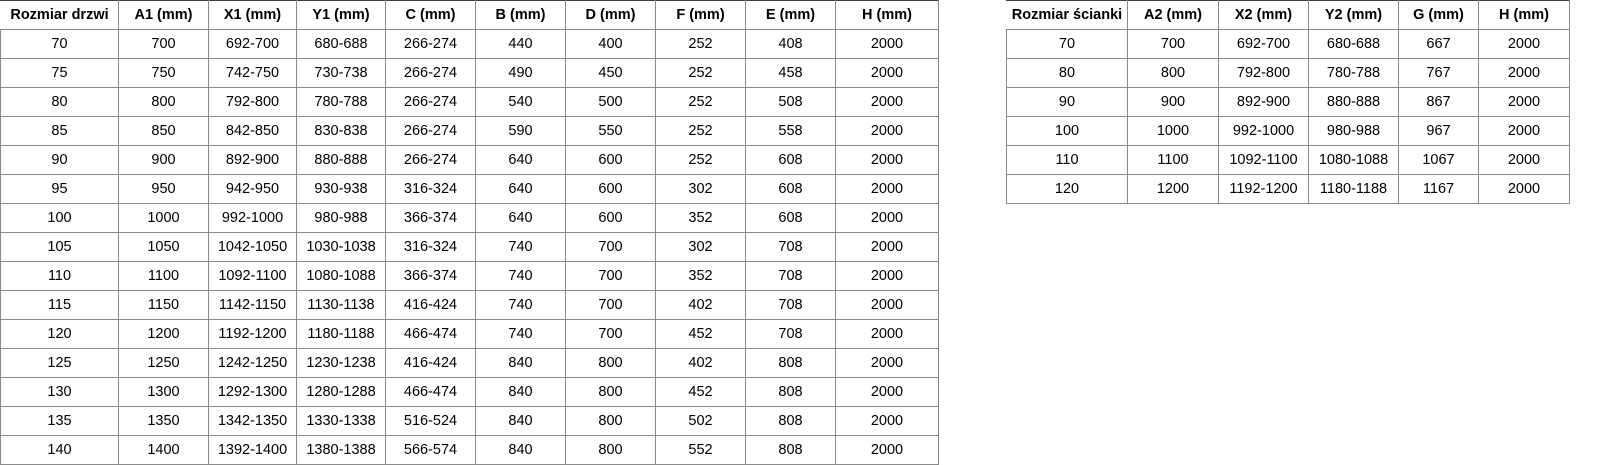 The width and height of the screenshot is (1600, 465). Describe the element at coordinates (520, 276) in the screenshot. I see `cell-b: 740` at that location.